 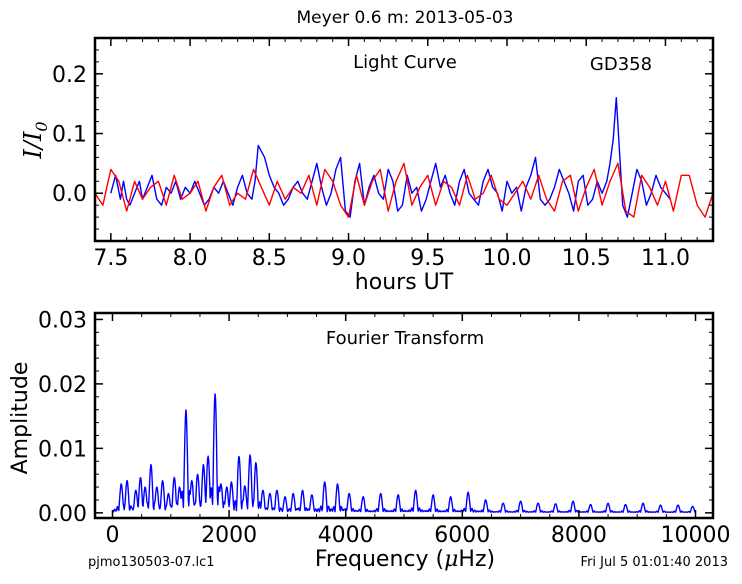 I want to click on light-curve-xtick-label: 9.5, so click(x=427, y=258).